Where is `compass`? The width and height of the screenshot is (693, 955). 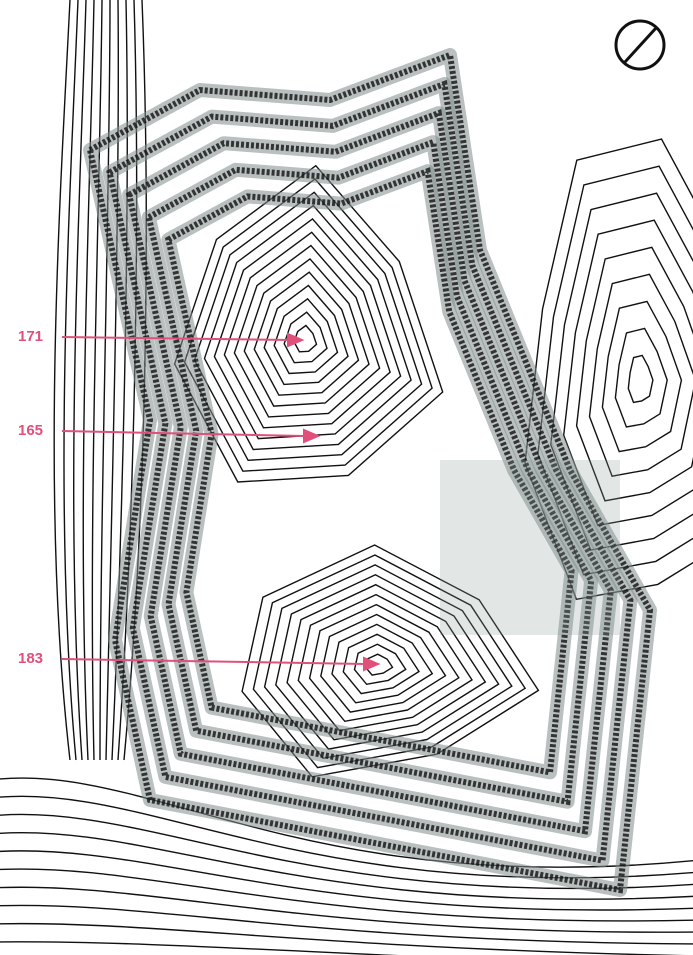
compass is located at coordinates (640, 45).